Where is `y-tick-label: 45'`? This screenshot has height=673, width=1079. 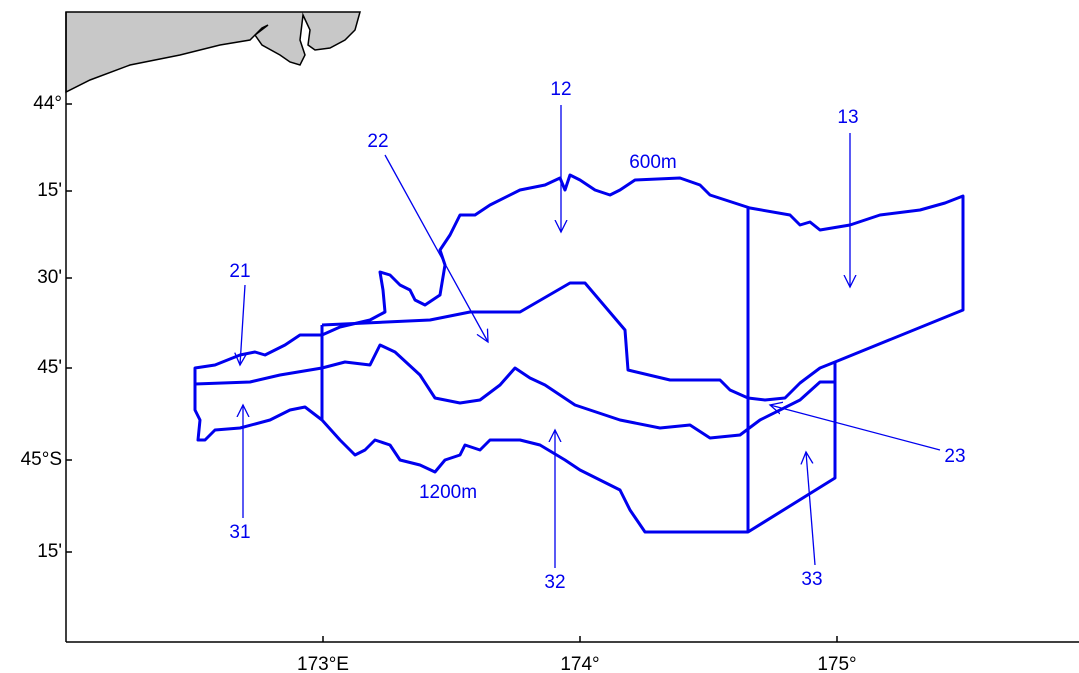 y-tick-label: 45' is located at coordinates (49, 367).